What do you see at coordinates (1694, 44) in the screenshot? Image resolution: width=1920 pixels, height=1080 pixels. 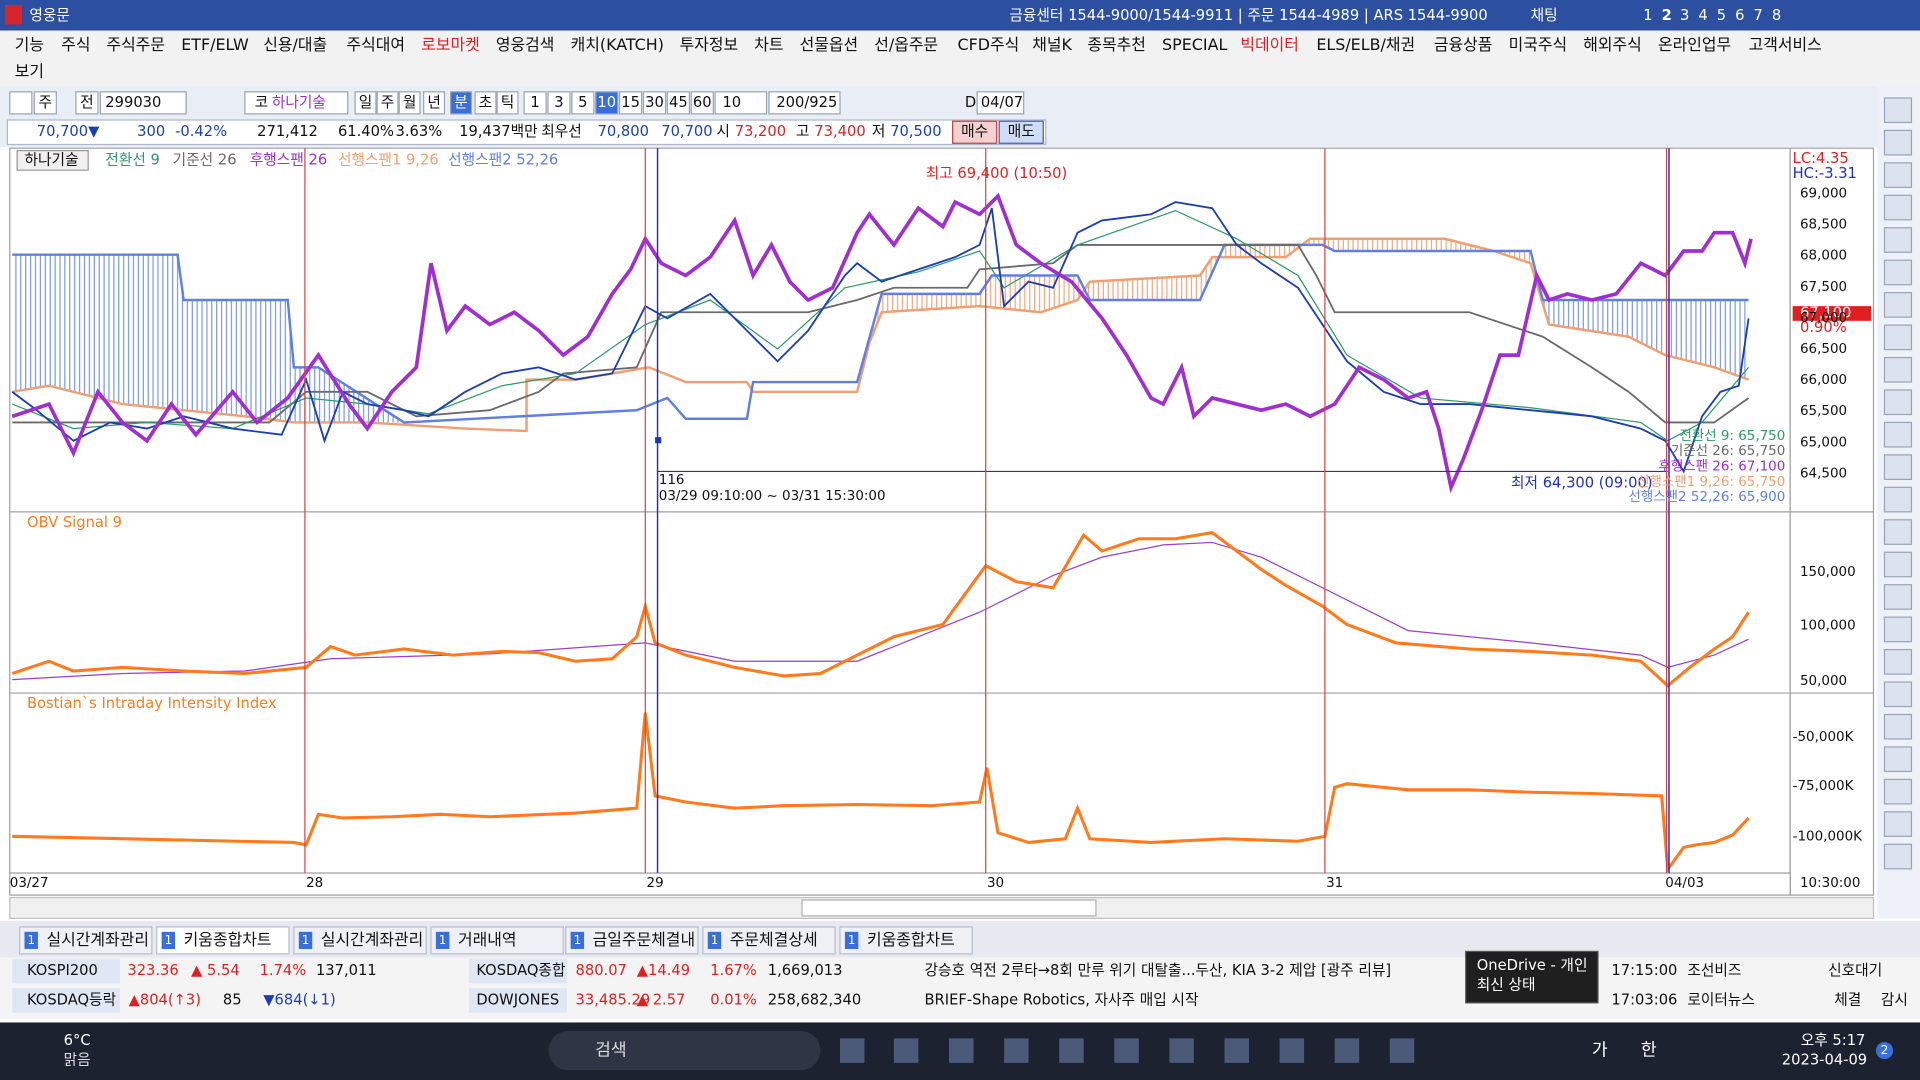 I see `menu-item: 온라인업무` at bounding box center [1694, 44].